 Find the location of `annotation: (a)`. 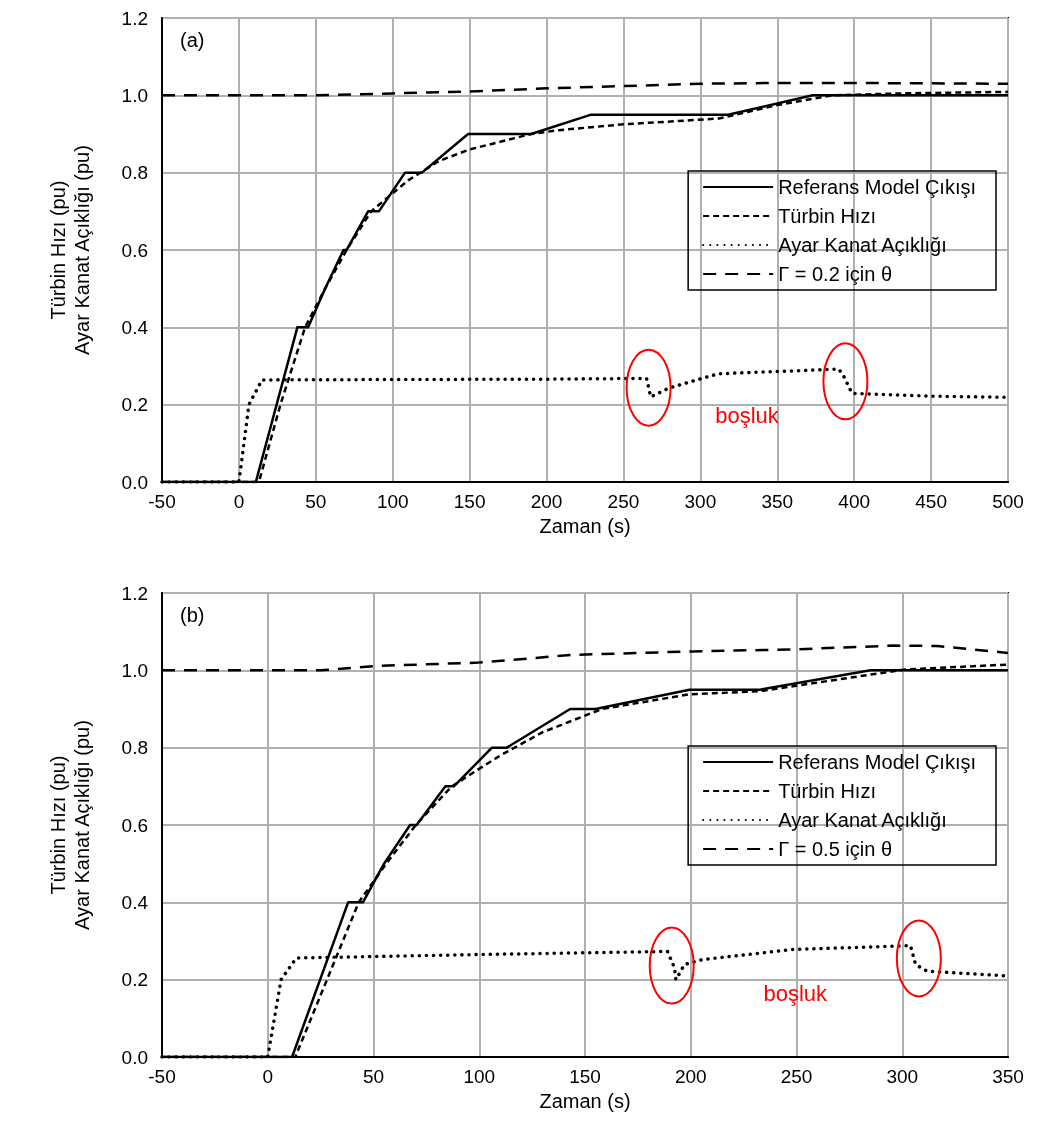

annotation: (a) is located at coordinates (192, 40).